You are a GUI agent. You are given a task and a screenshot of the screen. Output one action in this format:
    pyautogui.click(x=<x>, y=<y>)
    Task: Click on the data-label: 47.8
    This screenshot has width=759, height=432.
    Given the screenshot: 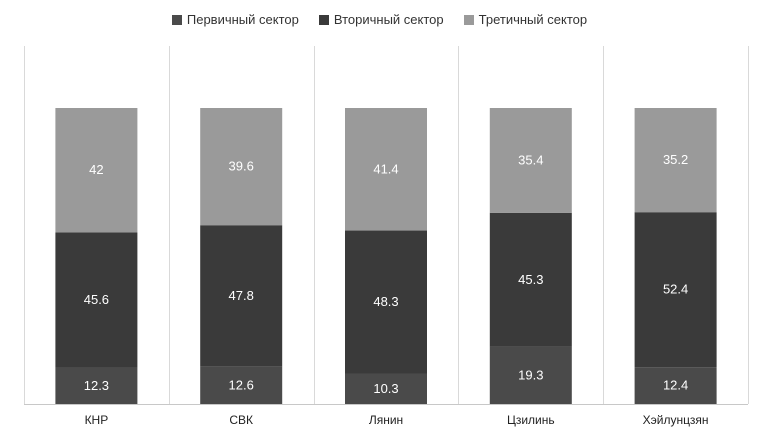 What is the action you would take?
    pyautogui.click(x=241, y=295)
    